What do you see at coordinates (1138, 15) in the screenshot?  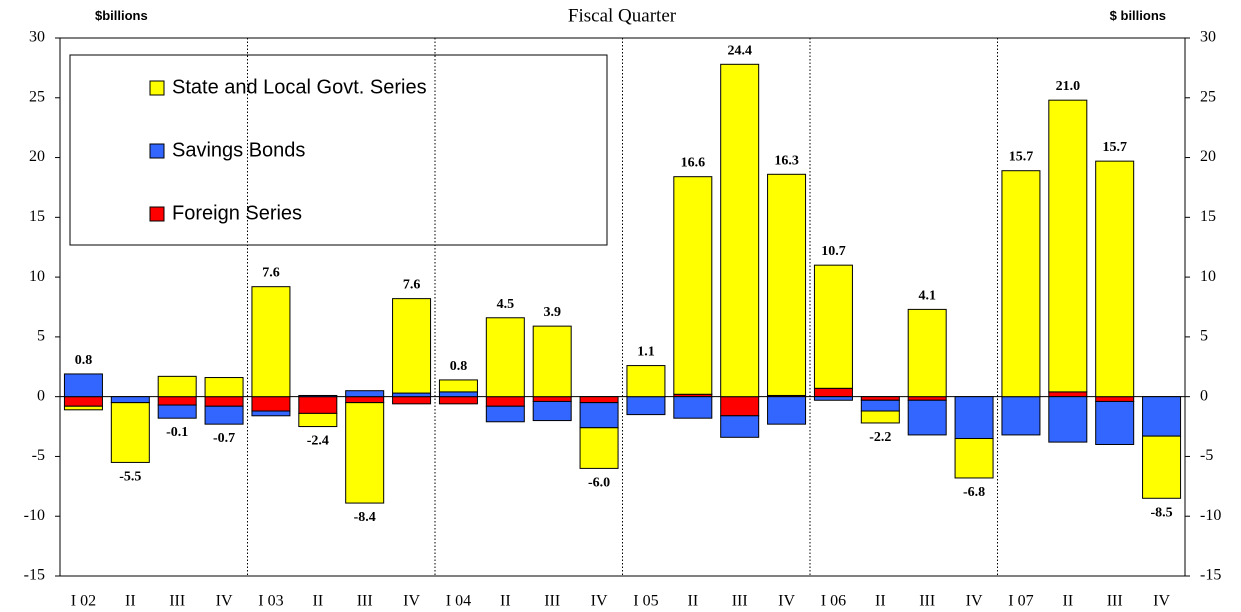 I see `y2-axis-label: $ billions` at bounding box center [1138, 15].